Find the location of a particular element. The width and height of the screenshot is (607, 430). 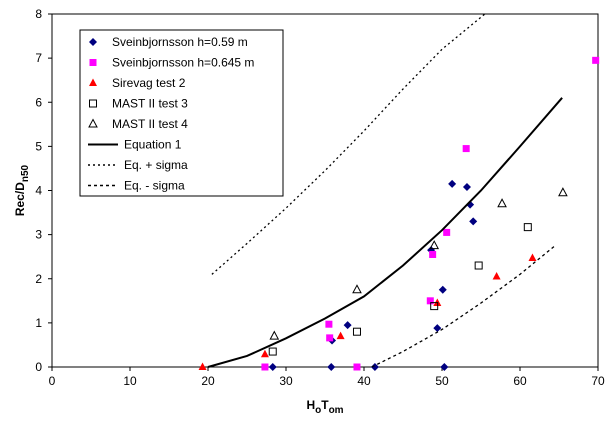

y-tick-label: 0 is located at coordinates (38, 367).